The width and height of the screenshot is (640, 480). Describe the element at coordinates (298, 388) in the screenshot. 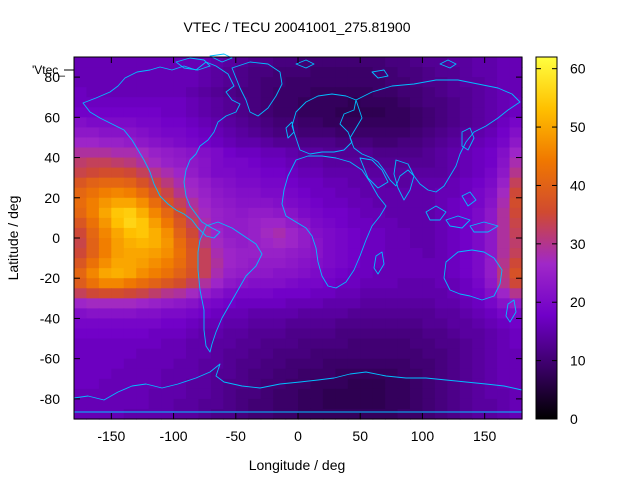

I see `coastline-antarctica` at that location.